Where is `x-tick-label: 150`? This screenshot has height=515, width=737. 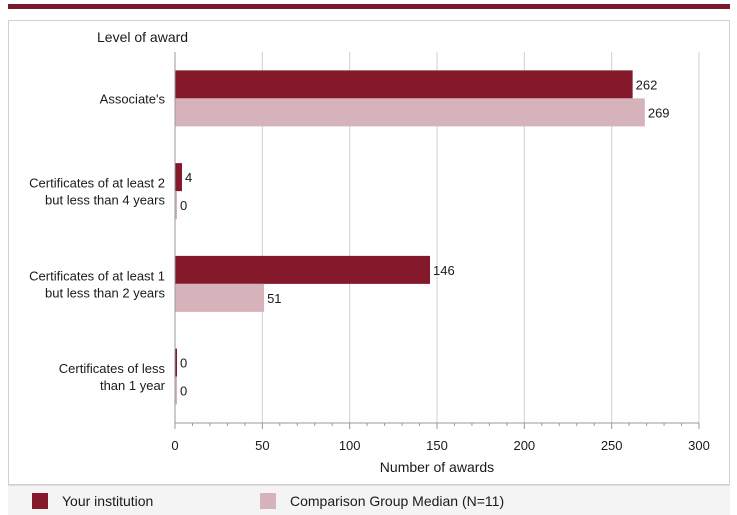 x-tick-label: 150 is located at coordinates (437, 445).